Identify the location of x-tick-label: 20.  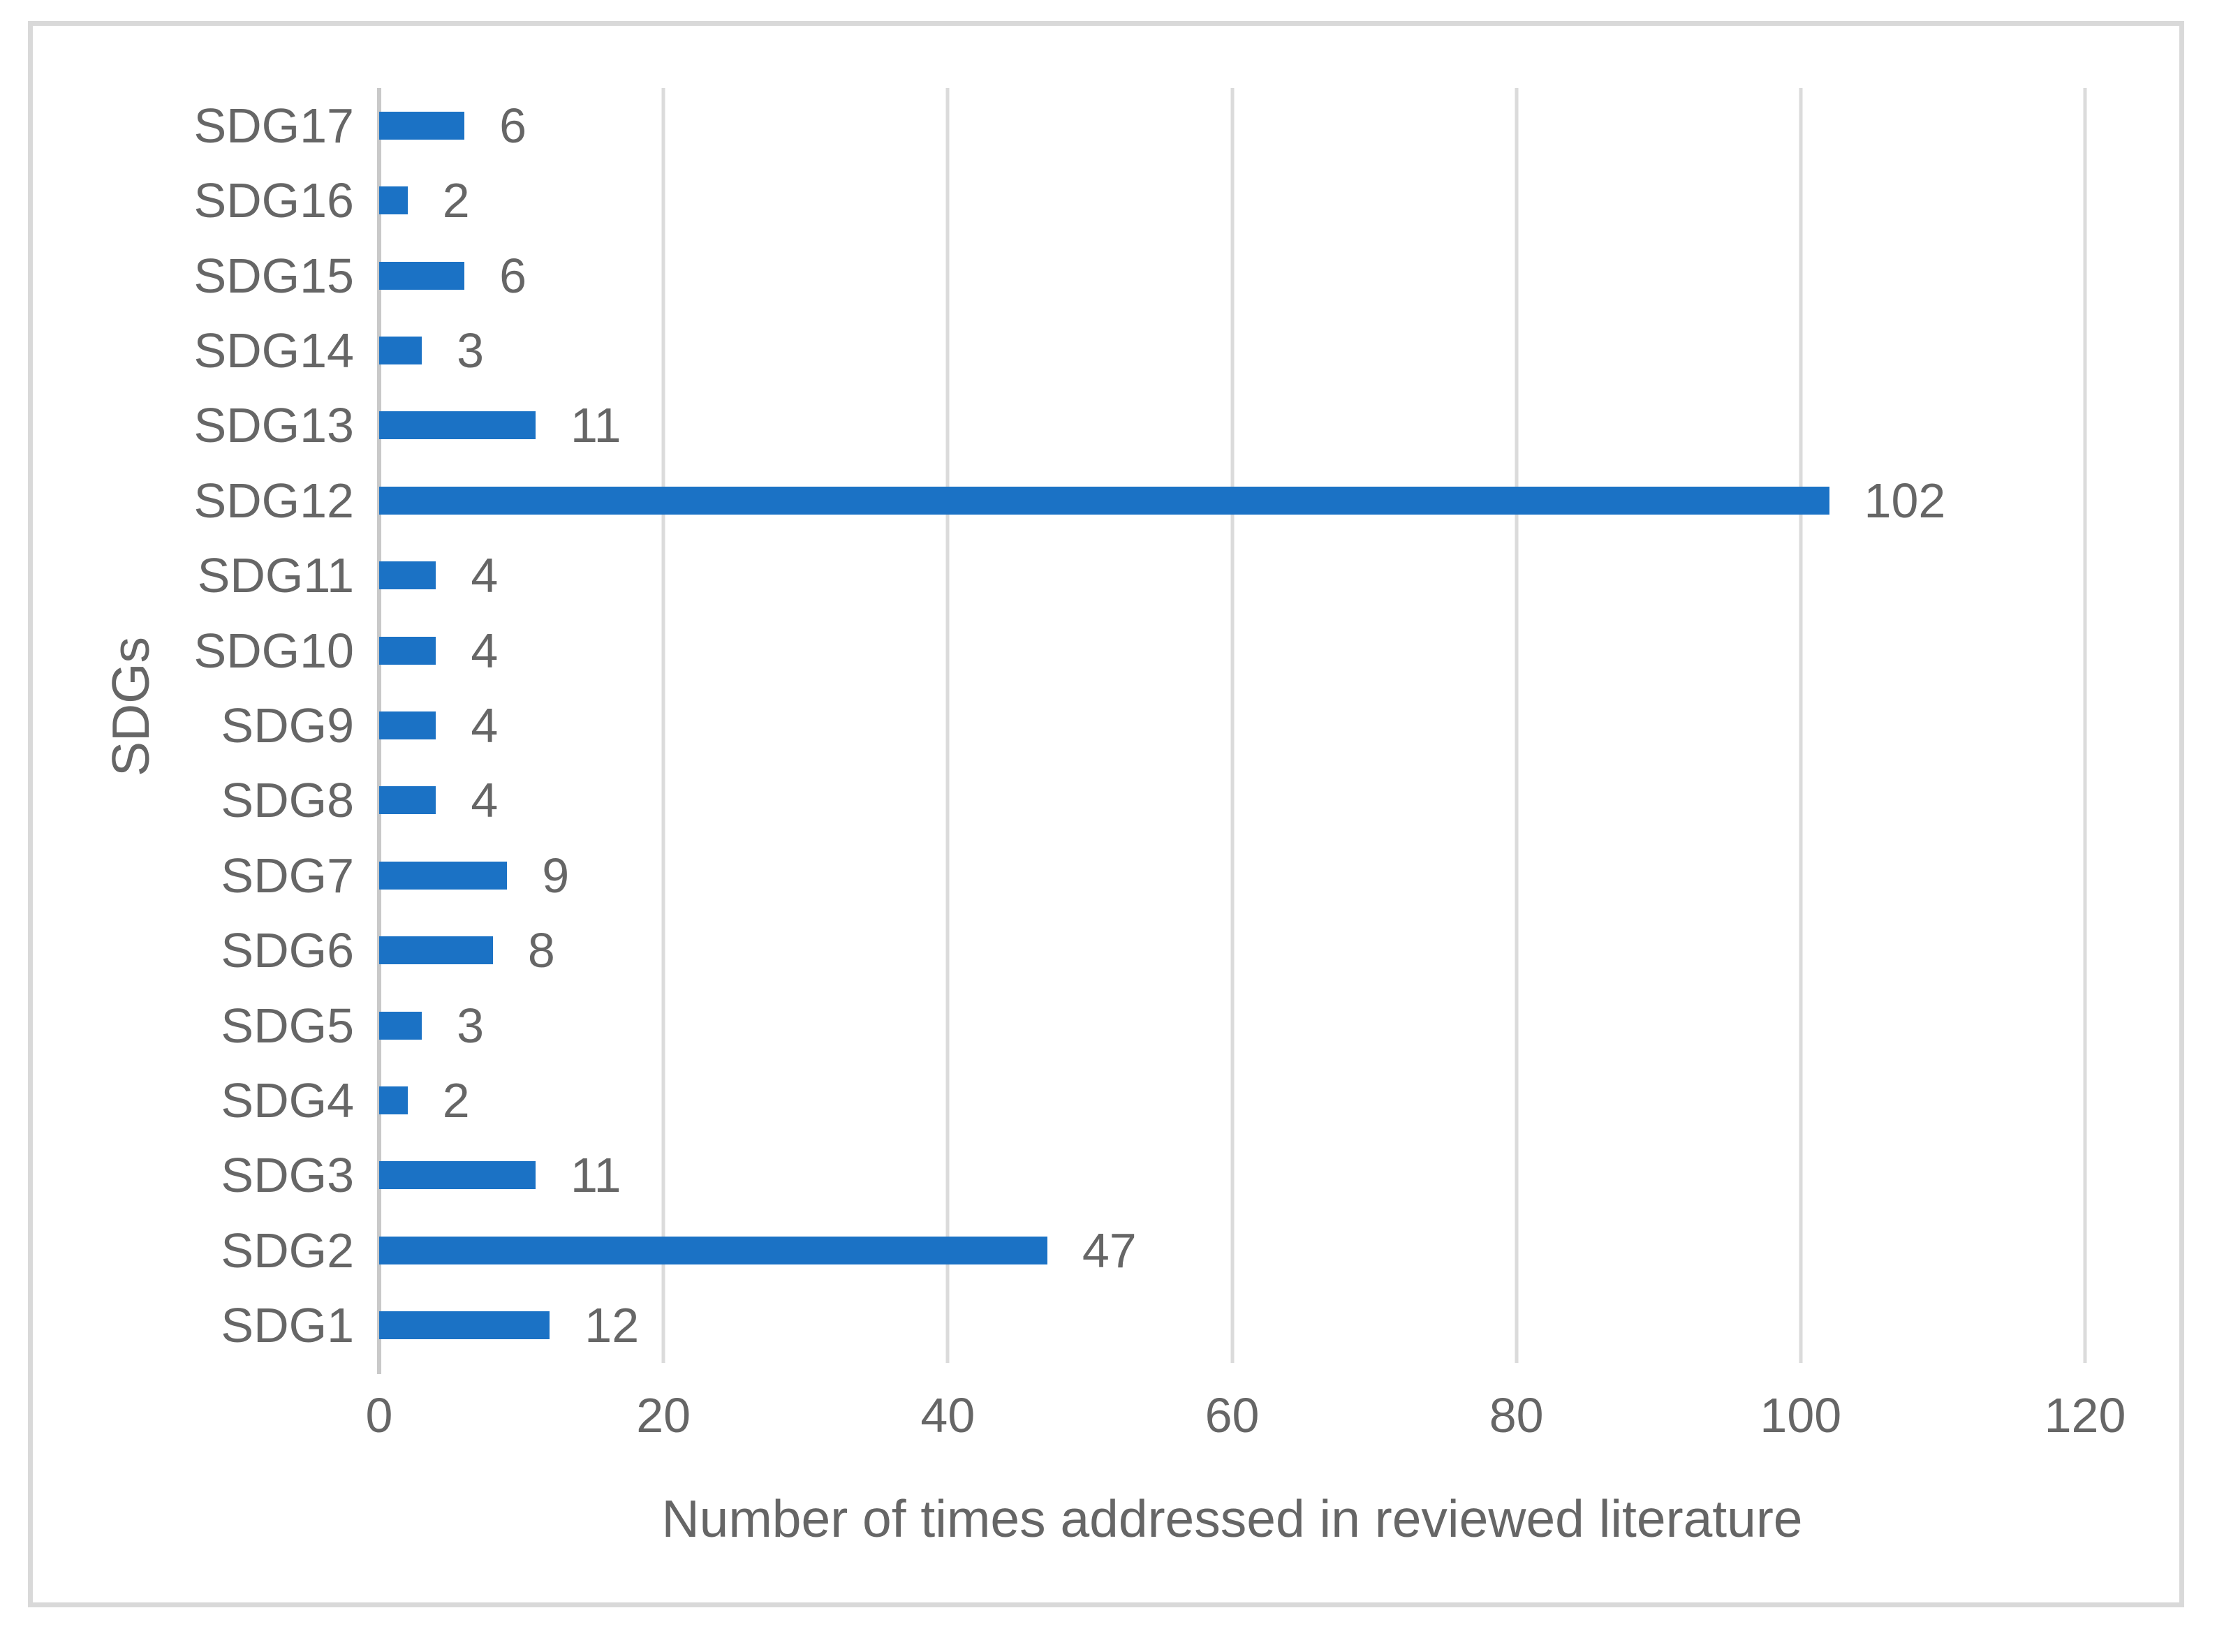
(664, 1415).